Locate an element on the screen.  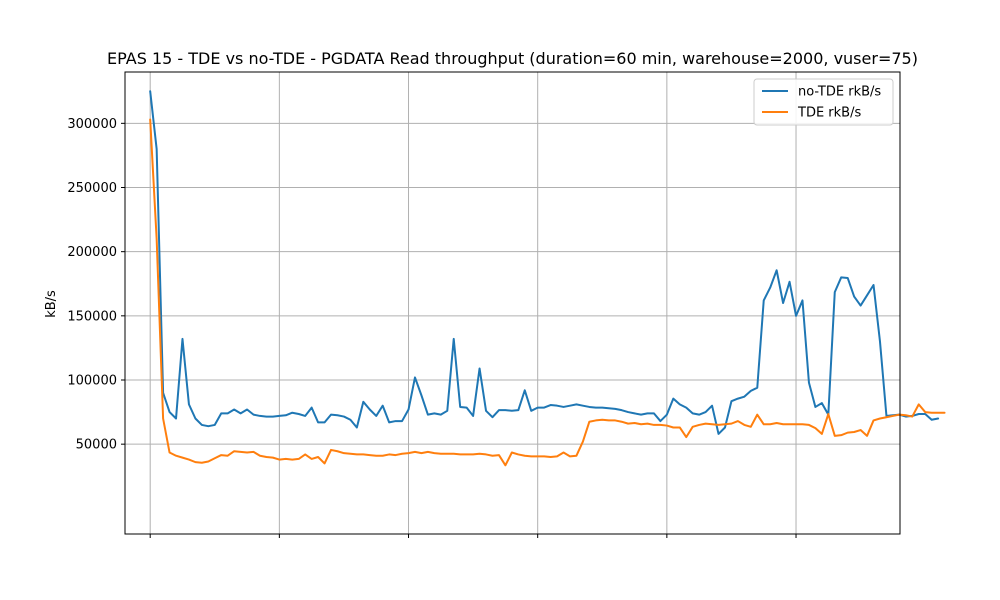
y-tick-label: 150000 is located at coordinates (92, 316).